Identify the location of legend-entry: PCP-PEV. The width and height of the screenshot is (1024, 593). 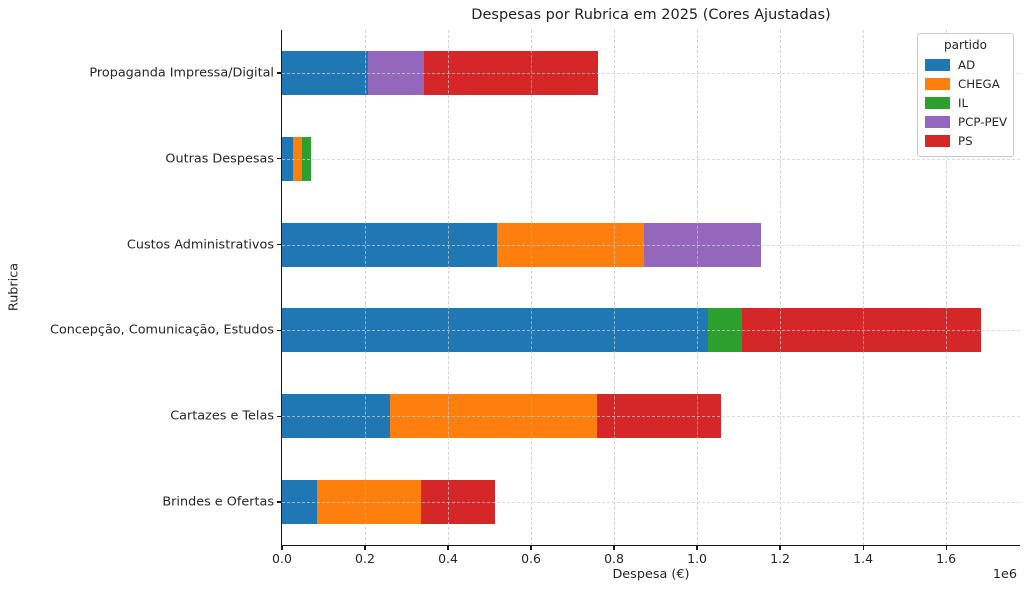
(966, 121).